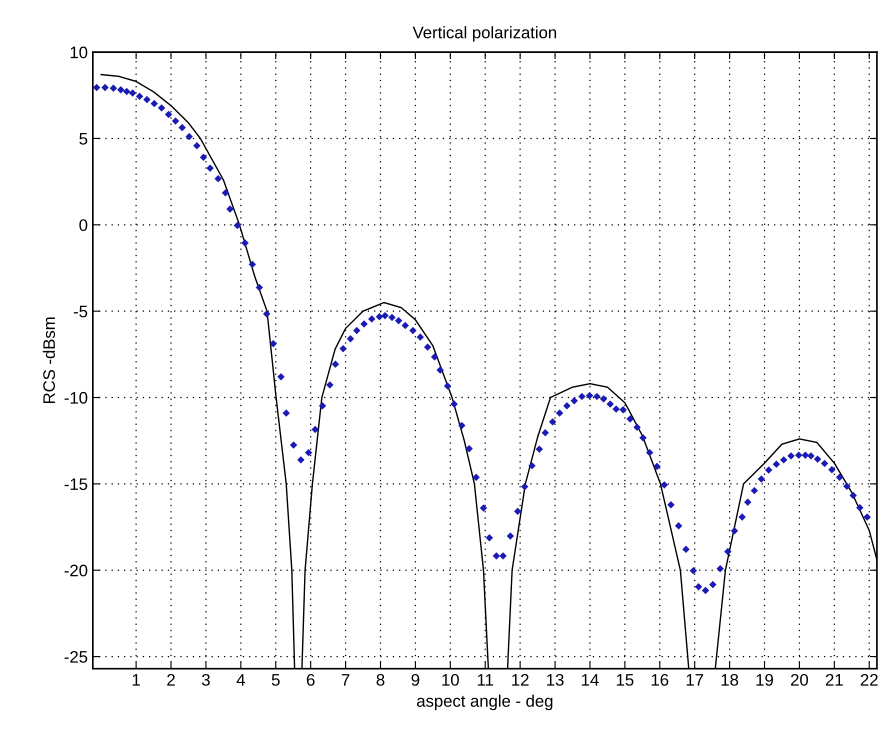 Image resolution: width=884 pixels, height=734 pixels. I want to click on x-tick-label: 16, so click(660, 680).